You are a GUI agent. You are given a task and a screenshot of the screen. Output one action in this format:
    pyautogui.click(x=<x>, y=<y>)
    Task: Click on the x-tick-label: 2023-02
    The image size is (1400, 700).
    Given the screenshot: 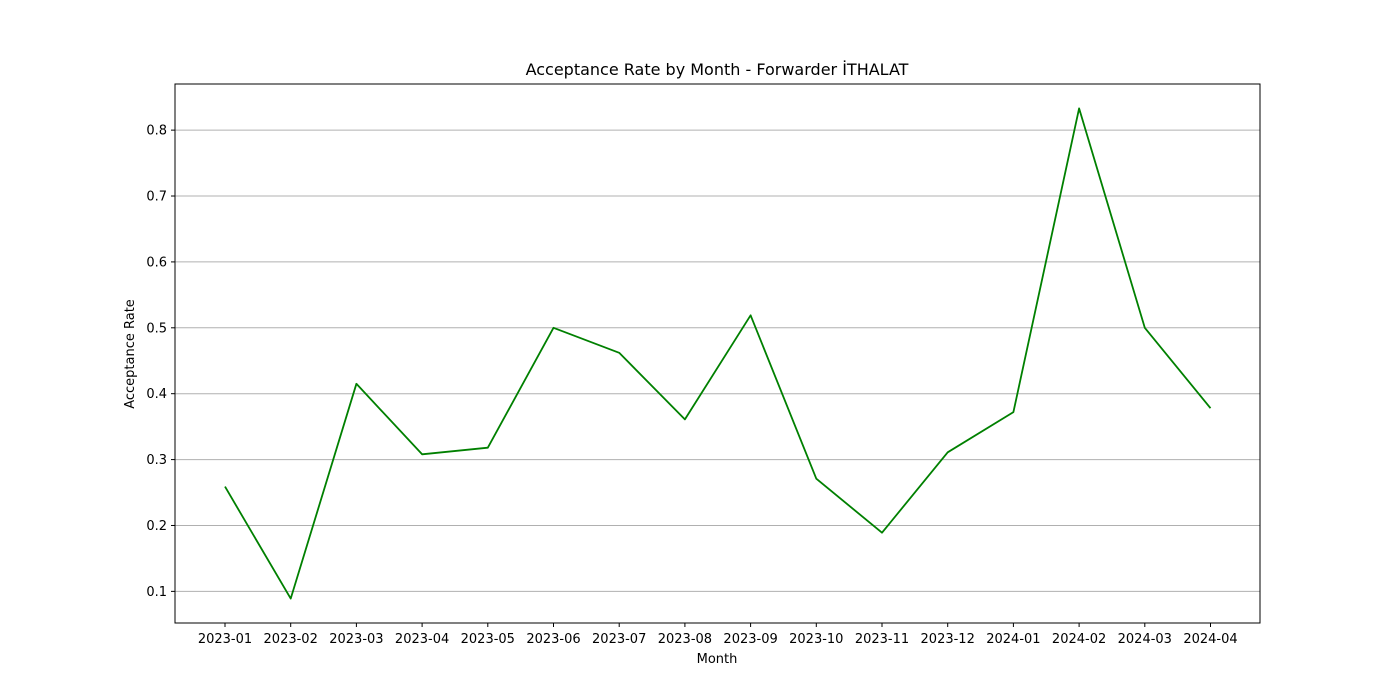 What is the action you would take?
    pyautogui.click(x=291, y=639)
    